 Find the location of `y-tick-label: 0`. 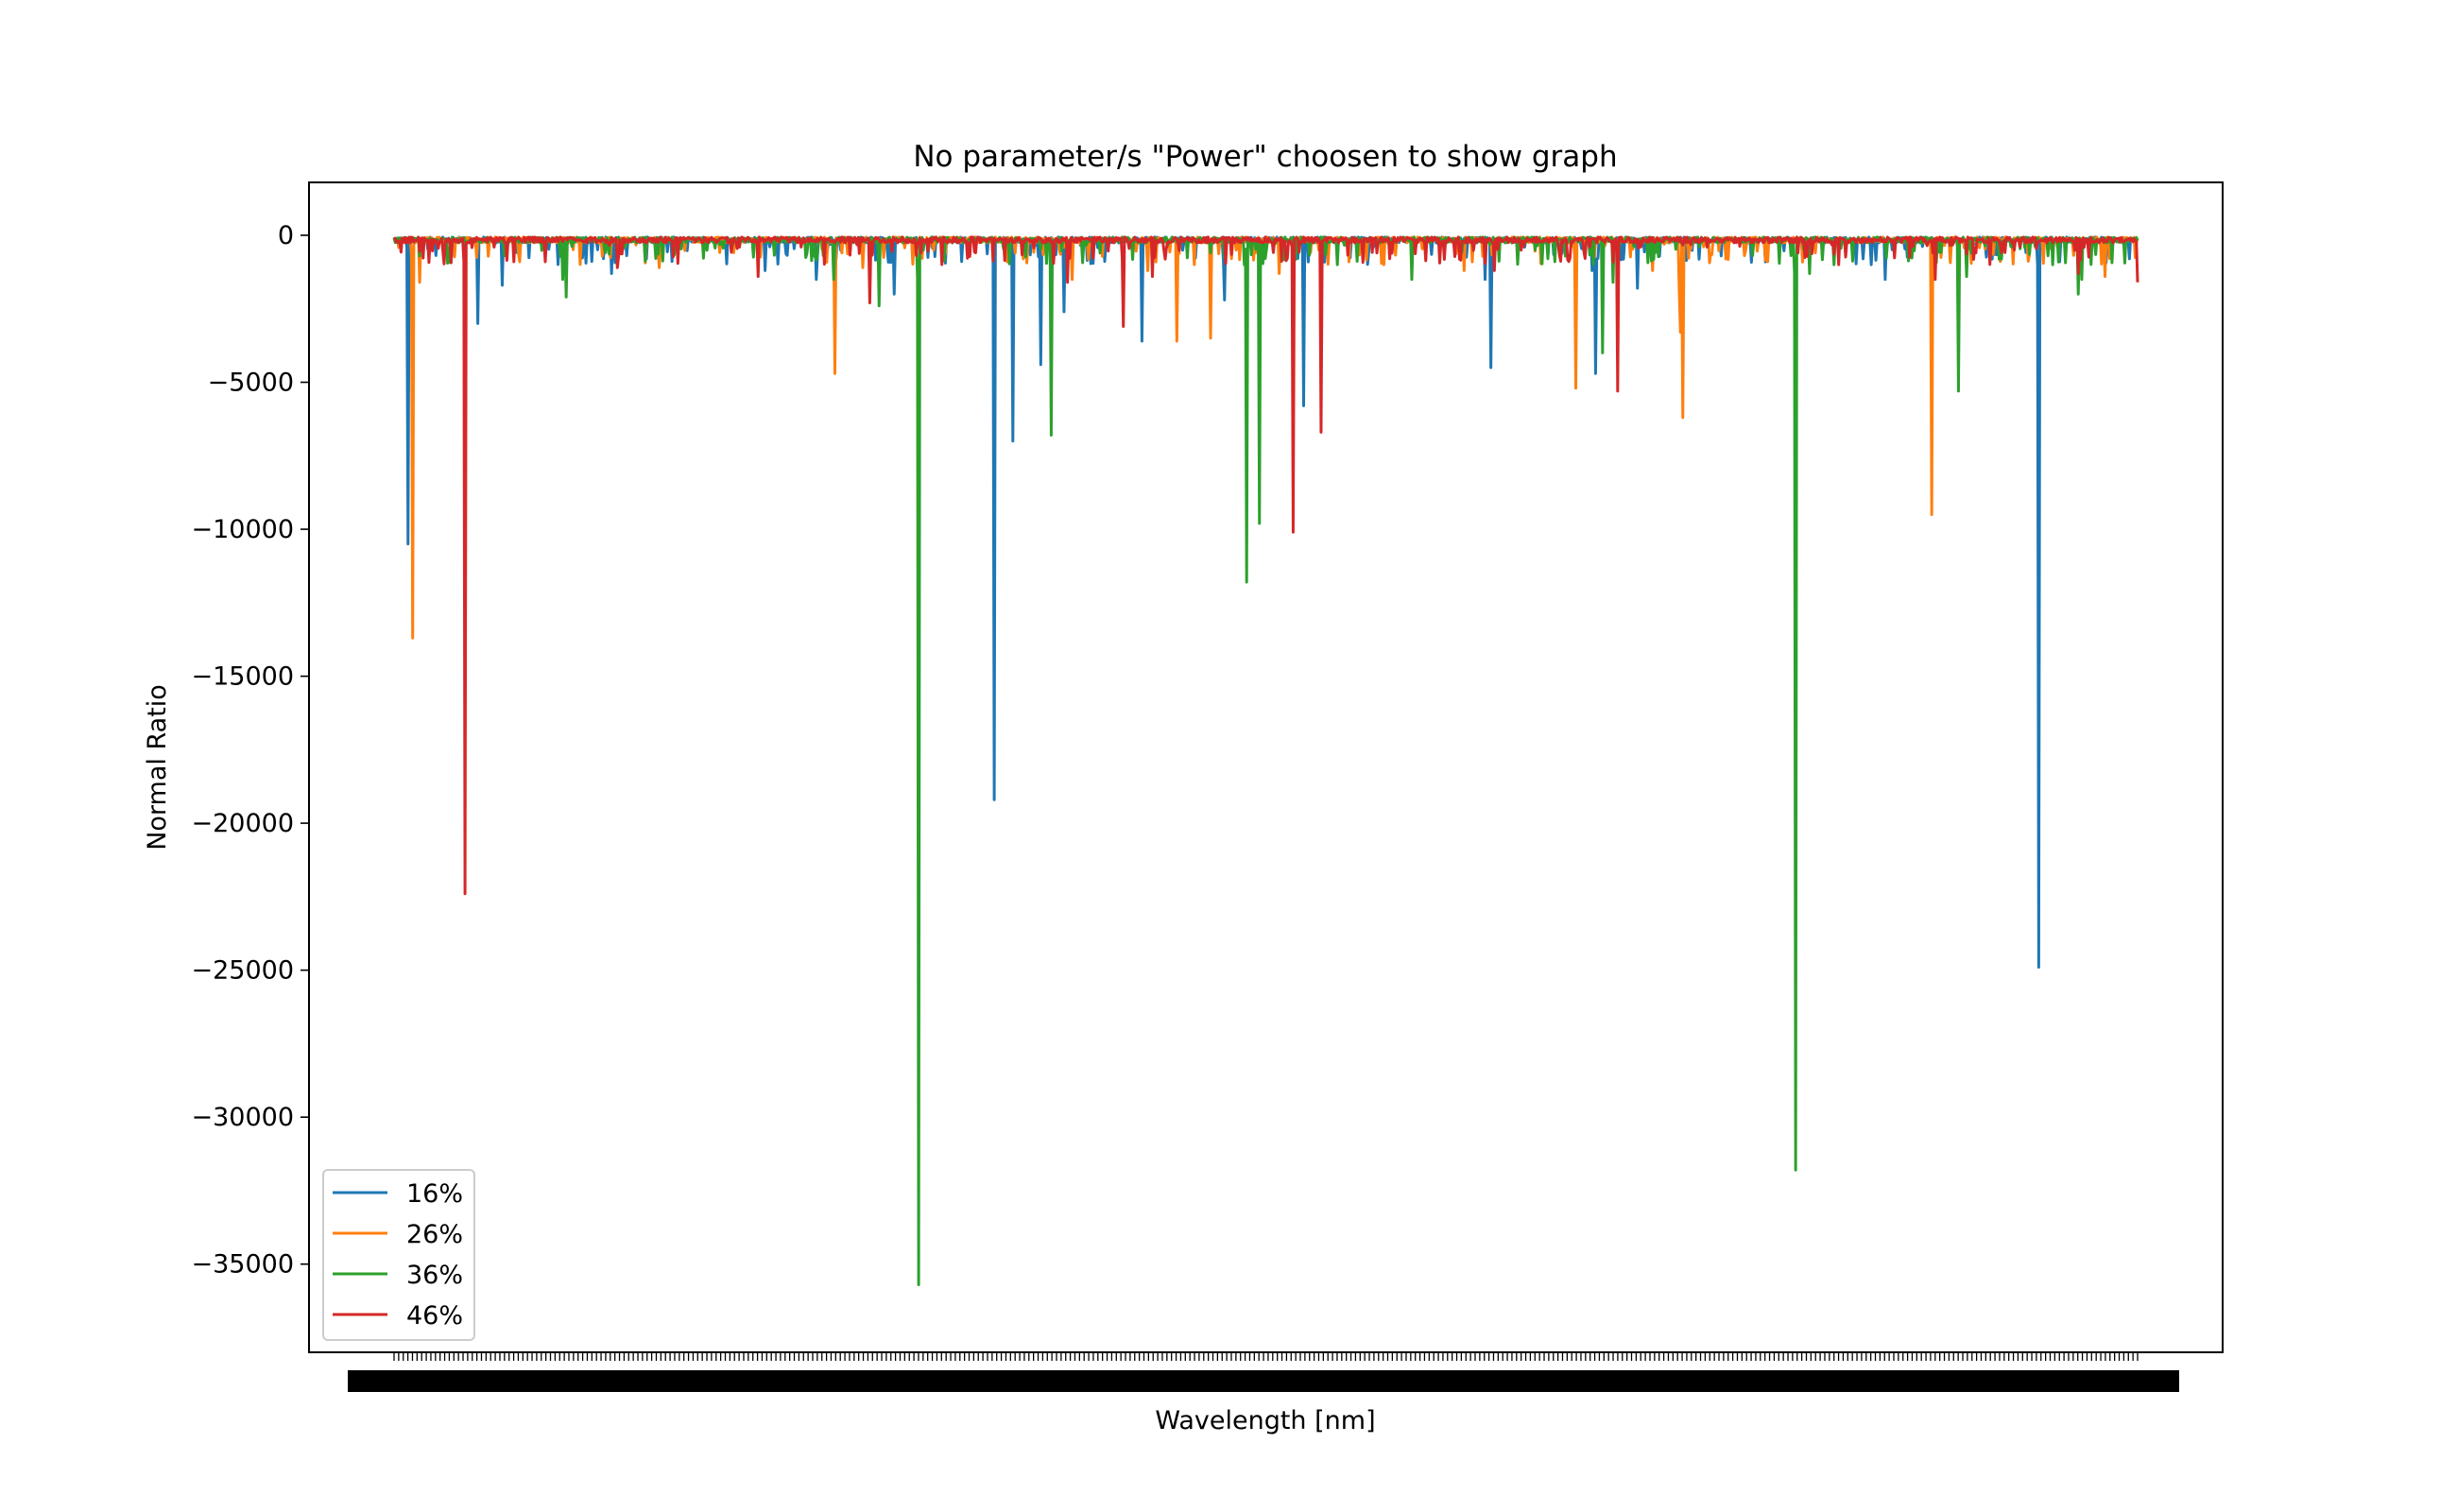

y-tick-label: 0 is located at coordinates (286, 235).